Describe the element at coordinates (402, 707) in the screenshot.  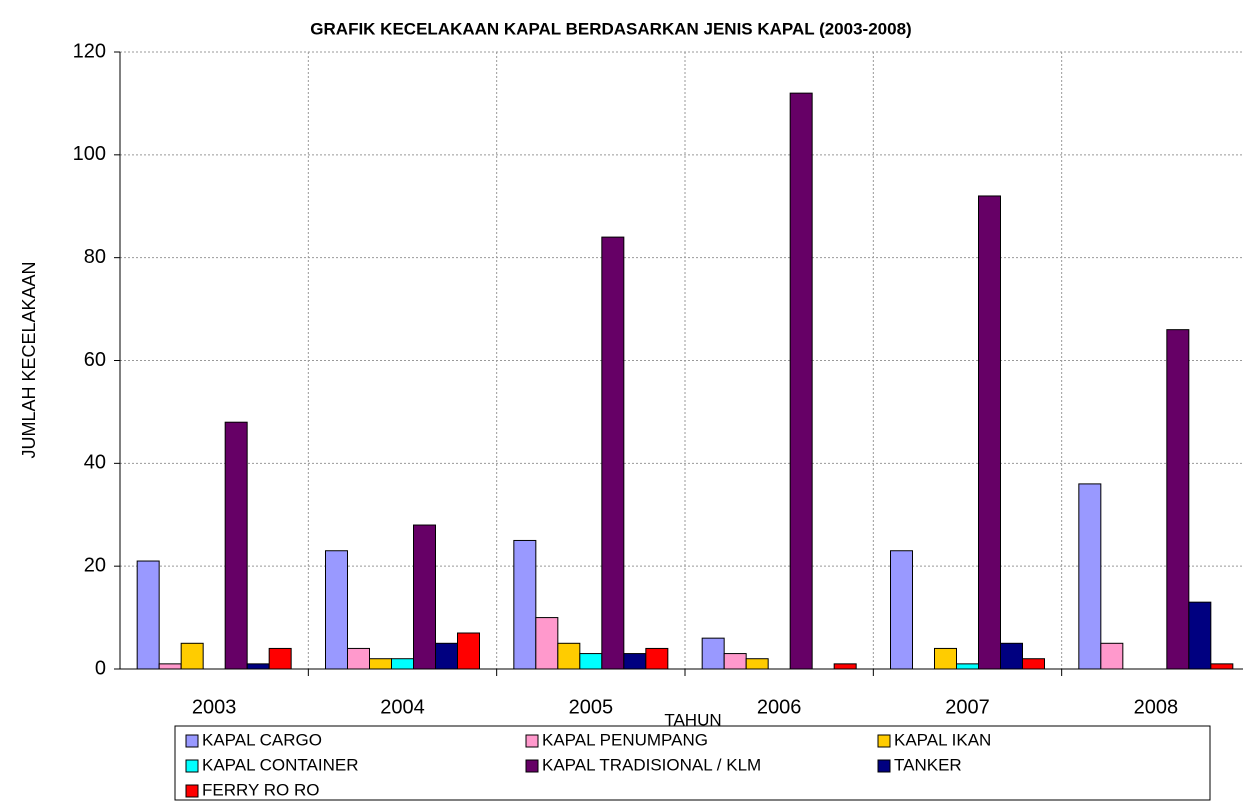
I see `x-tick-label: 2004` at that location.